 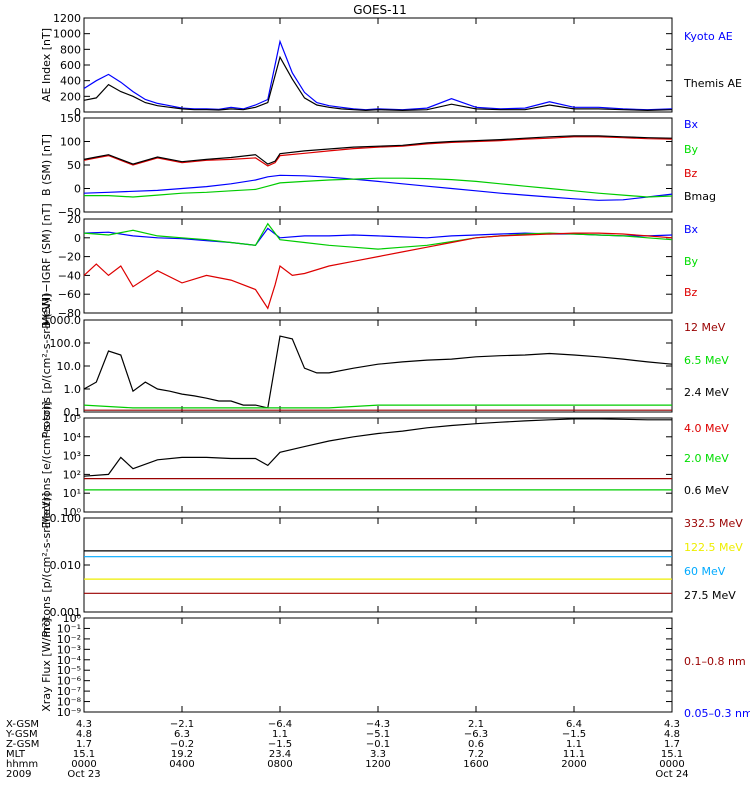 What do you see at coordinates (74, 219) in the screenshot?
I see `y-tick-label: 20` at bounding box center [74, 219].